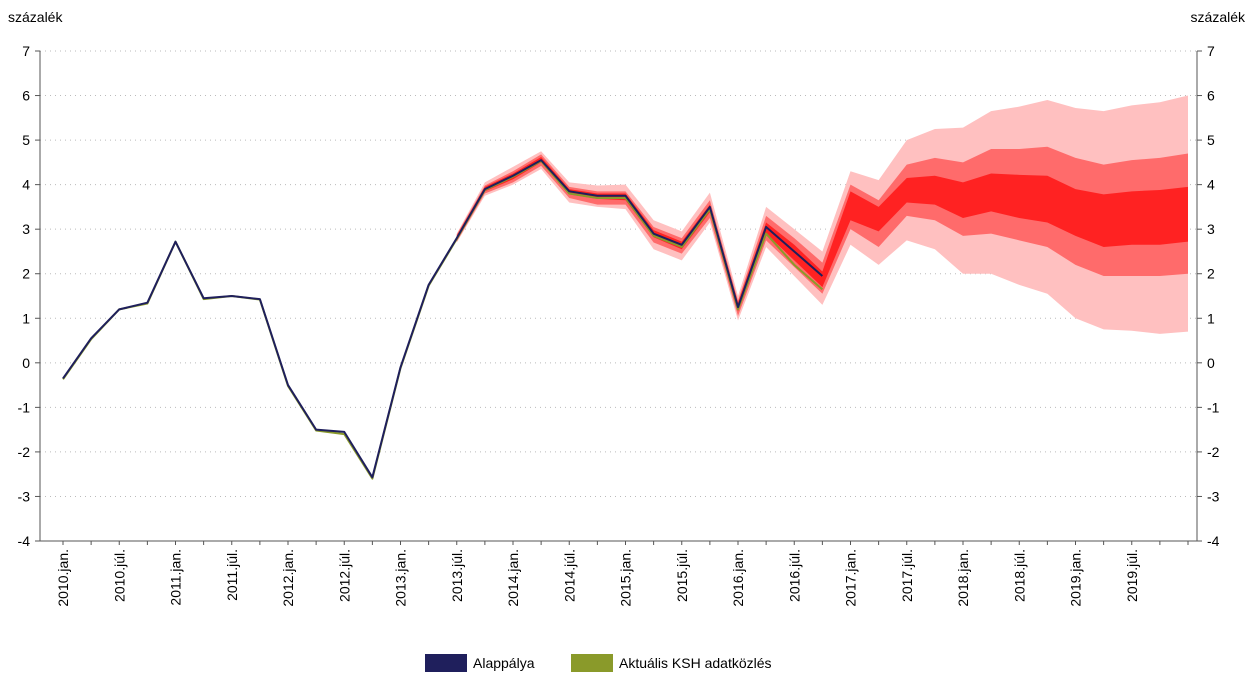  I want to click on y2-tick-label: 1, so click(1211, 318).